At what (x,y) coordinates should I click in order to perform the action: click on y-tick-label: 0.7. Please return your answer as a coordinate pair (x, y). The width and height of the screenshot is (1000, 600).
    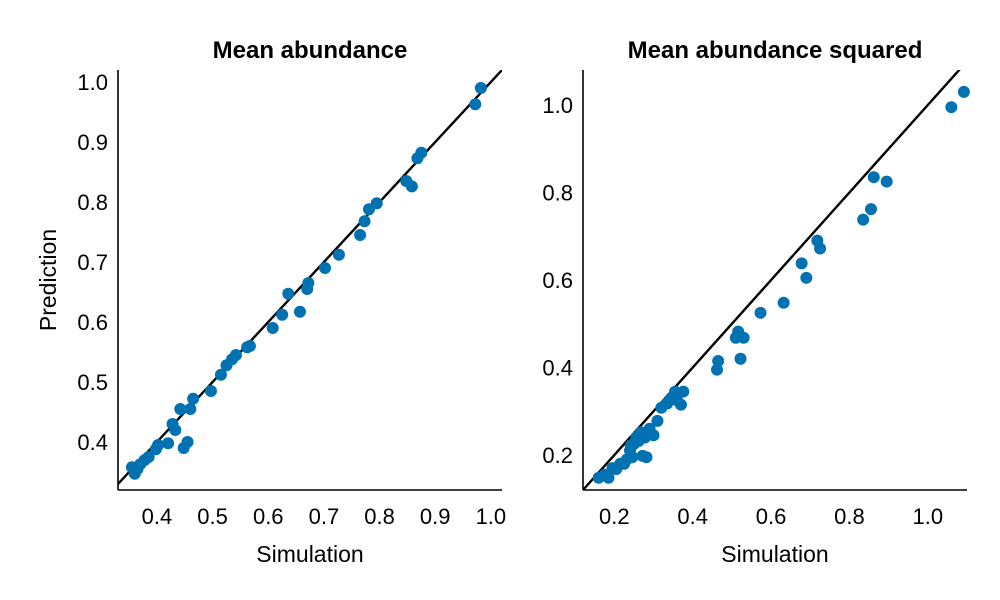
    Looking at the image, I should click on (92, 262).